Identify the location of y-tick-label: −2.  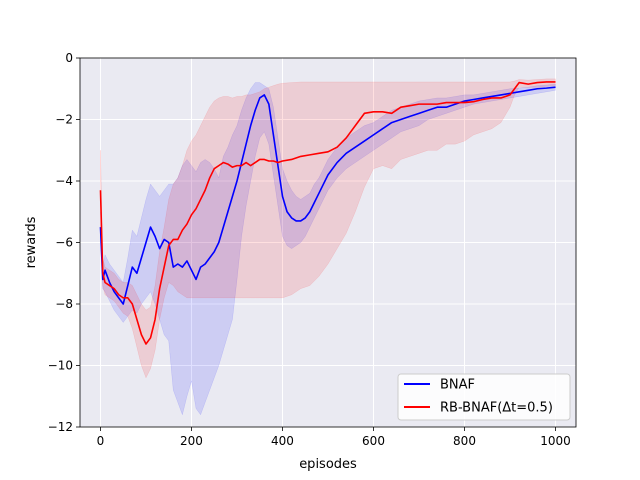
(64, 120).